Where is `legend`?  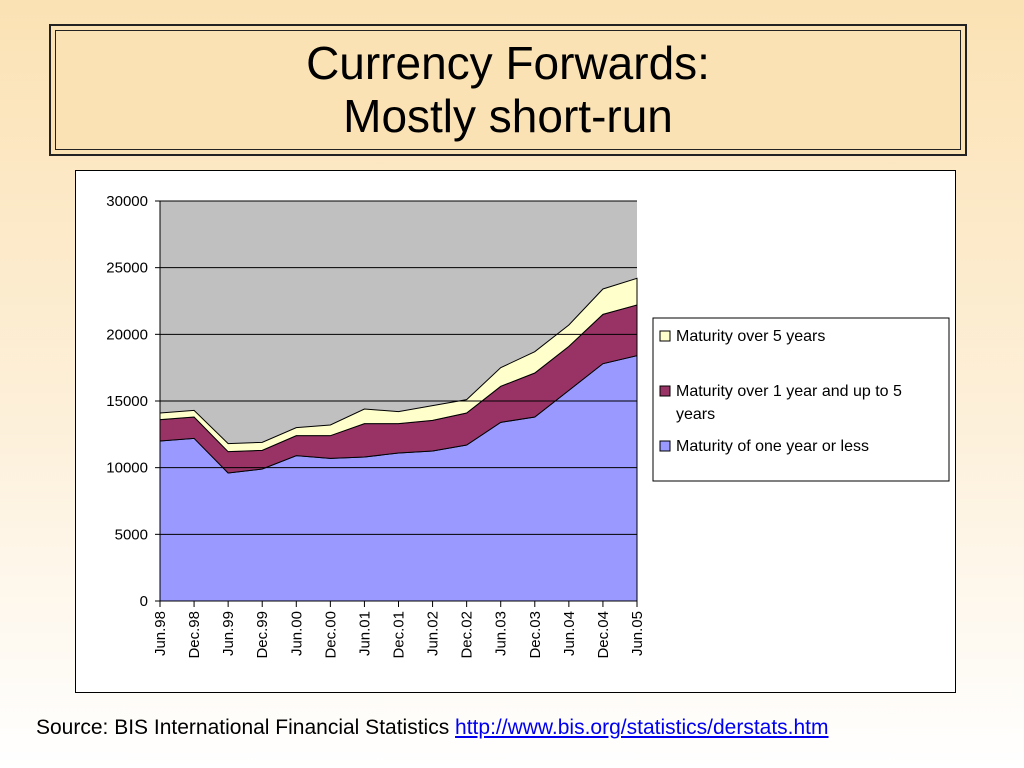
legend is located at coordinates (801, 399).